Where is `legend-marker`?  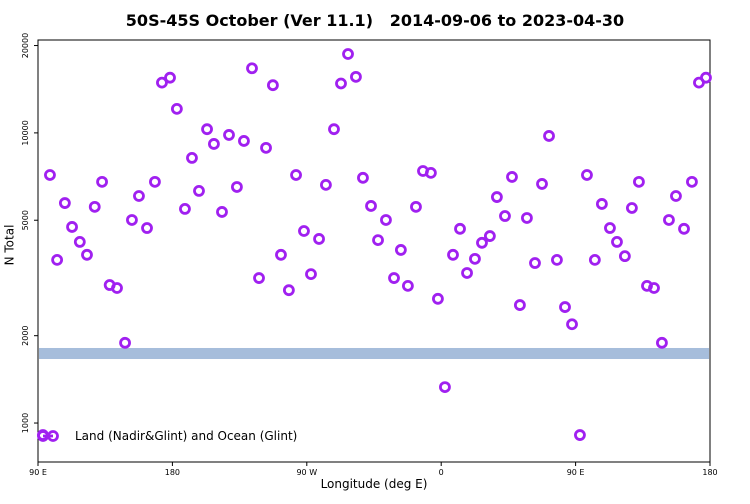
legend-marker is located at coordinates (53, 436).